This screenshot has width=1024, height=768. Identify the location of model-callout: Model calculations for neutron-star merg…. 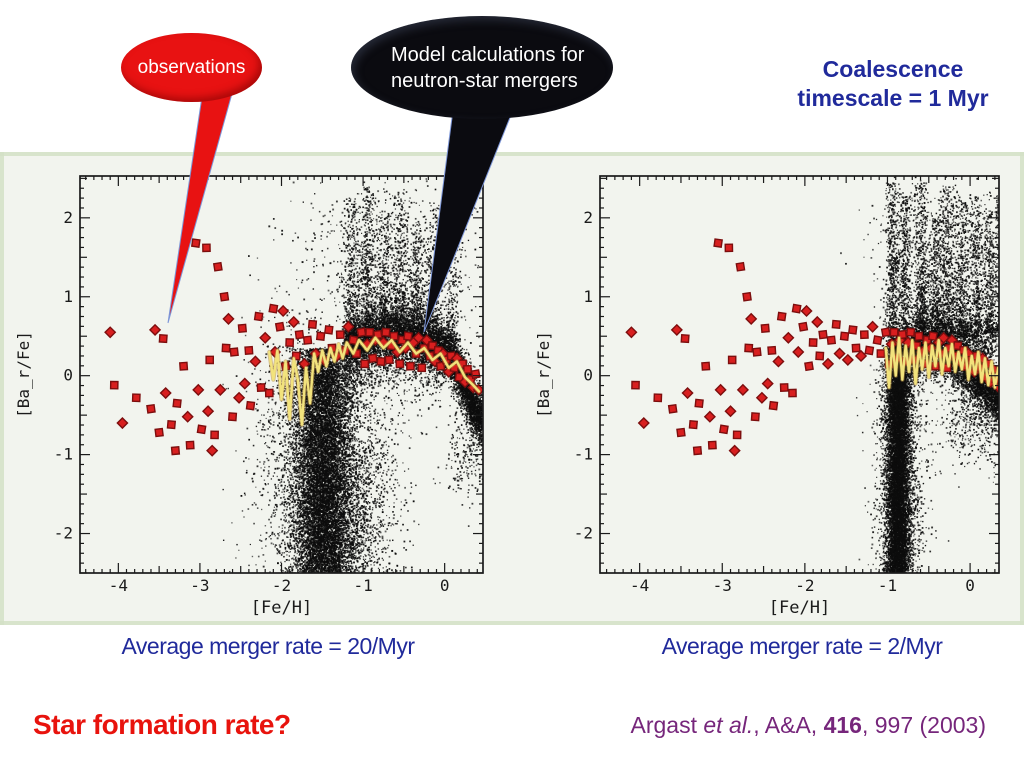
(482, 67).